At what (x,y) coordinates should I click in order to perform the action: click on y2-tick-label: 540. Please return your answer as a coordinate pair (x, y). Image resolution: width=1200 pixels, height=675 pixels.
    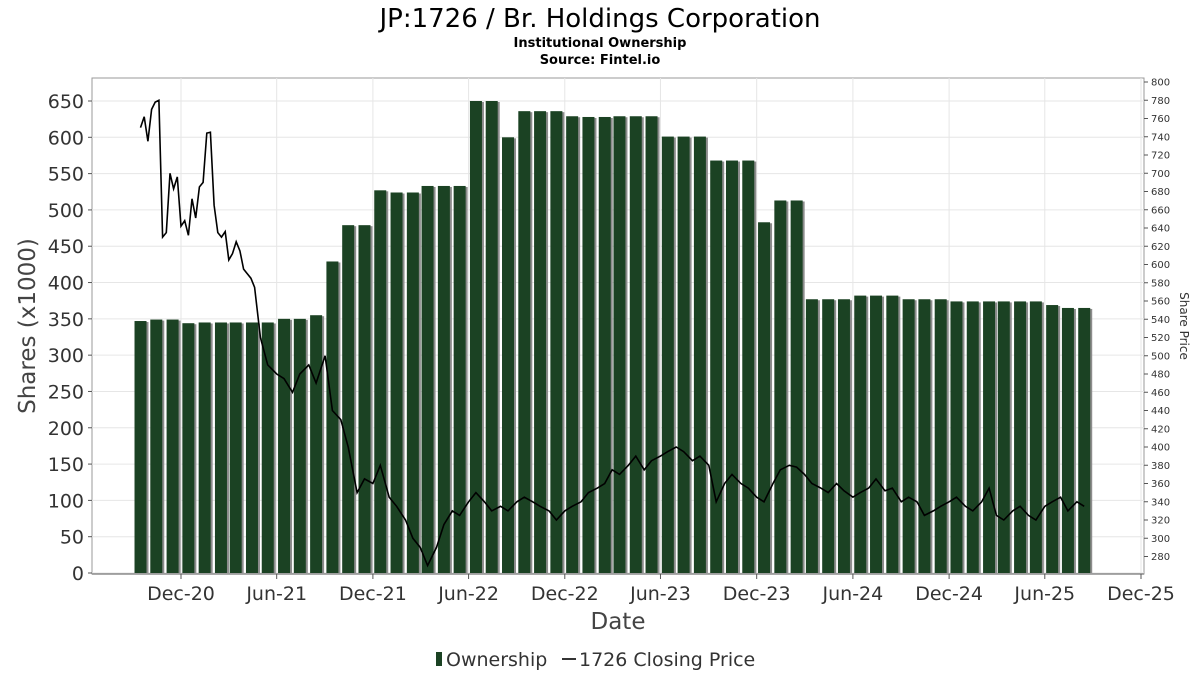
    Looking at the image, I should click on (1160, 320).